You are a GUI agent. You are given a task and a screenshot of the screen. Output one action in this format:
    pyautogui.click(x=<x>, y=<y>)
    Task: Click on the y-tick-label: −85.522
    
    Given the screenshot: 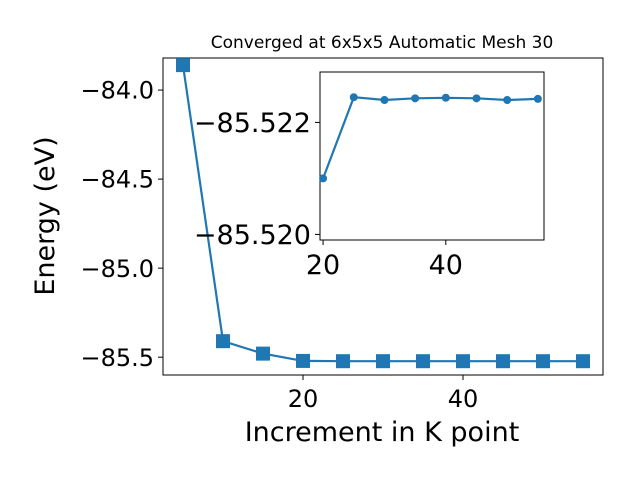 What is the action you would take?
    pyautogui.click(x=252, y=123)
    